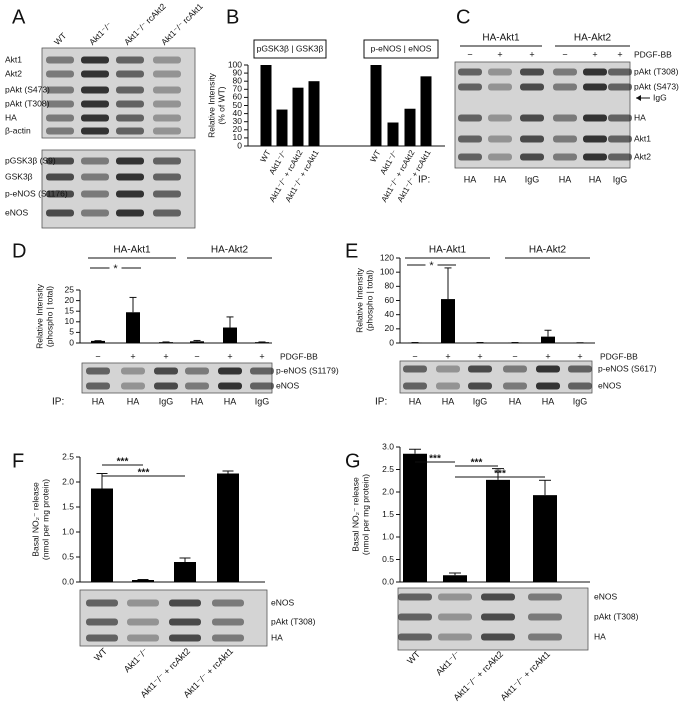 This screenshot has height=709, width=680. Describe the element at coordinates (238, 121) in the screenshot. I see `y-tick-label: 30` at that location.